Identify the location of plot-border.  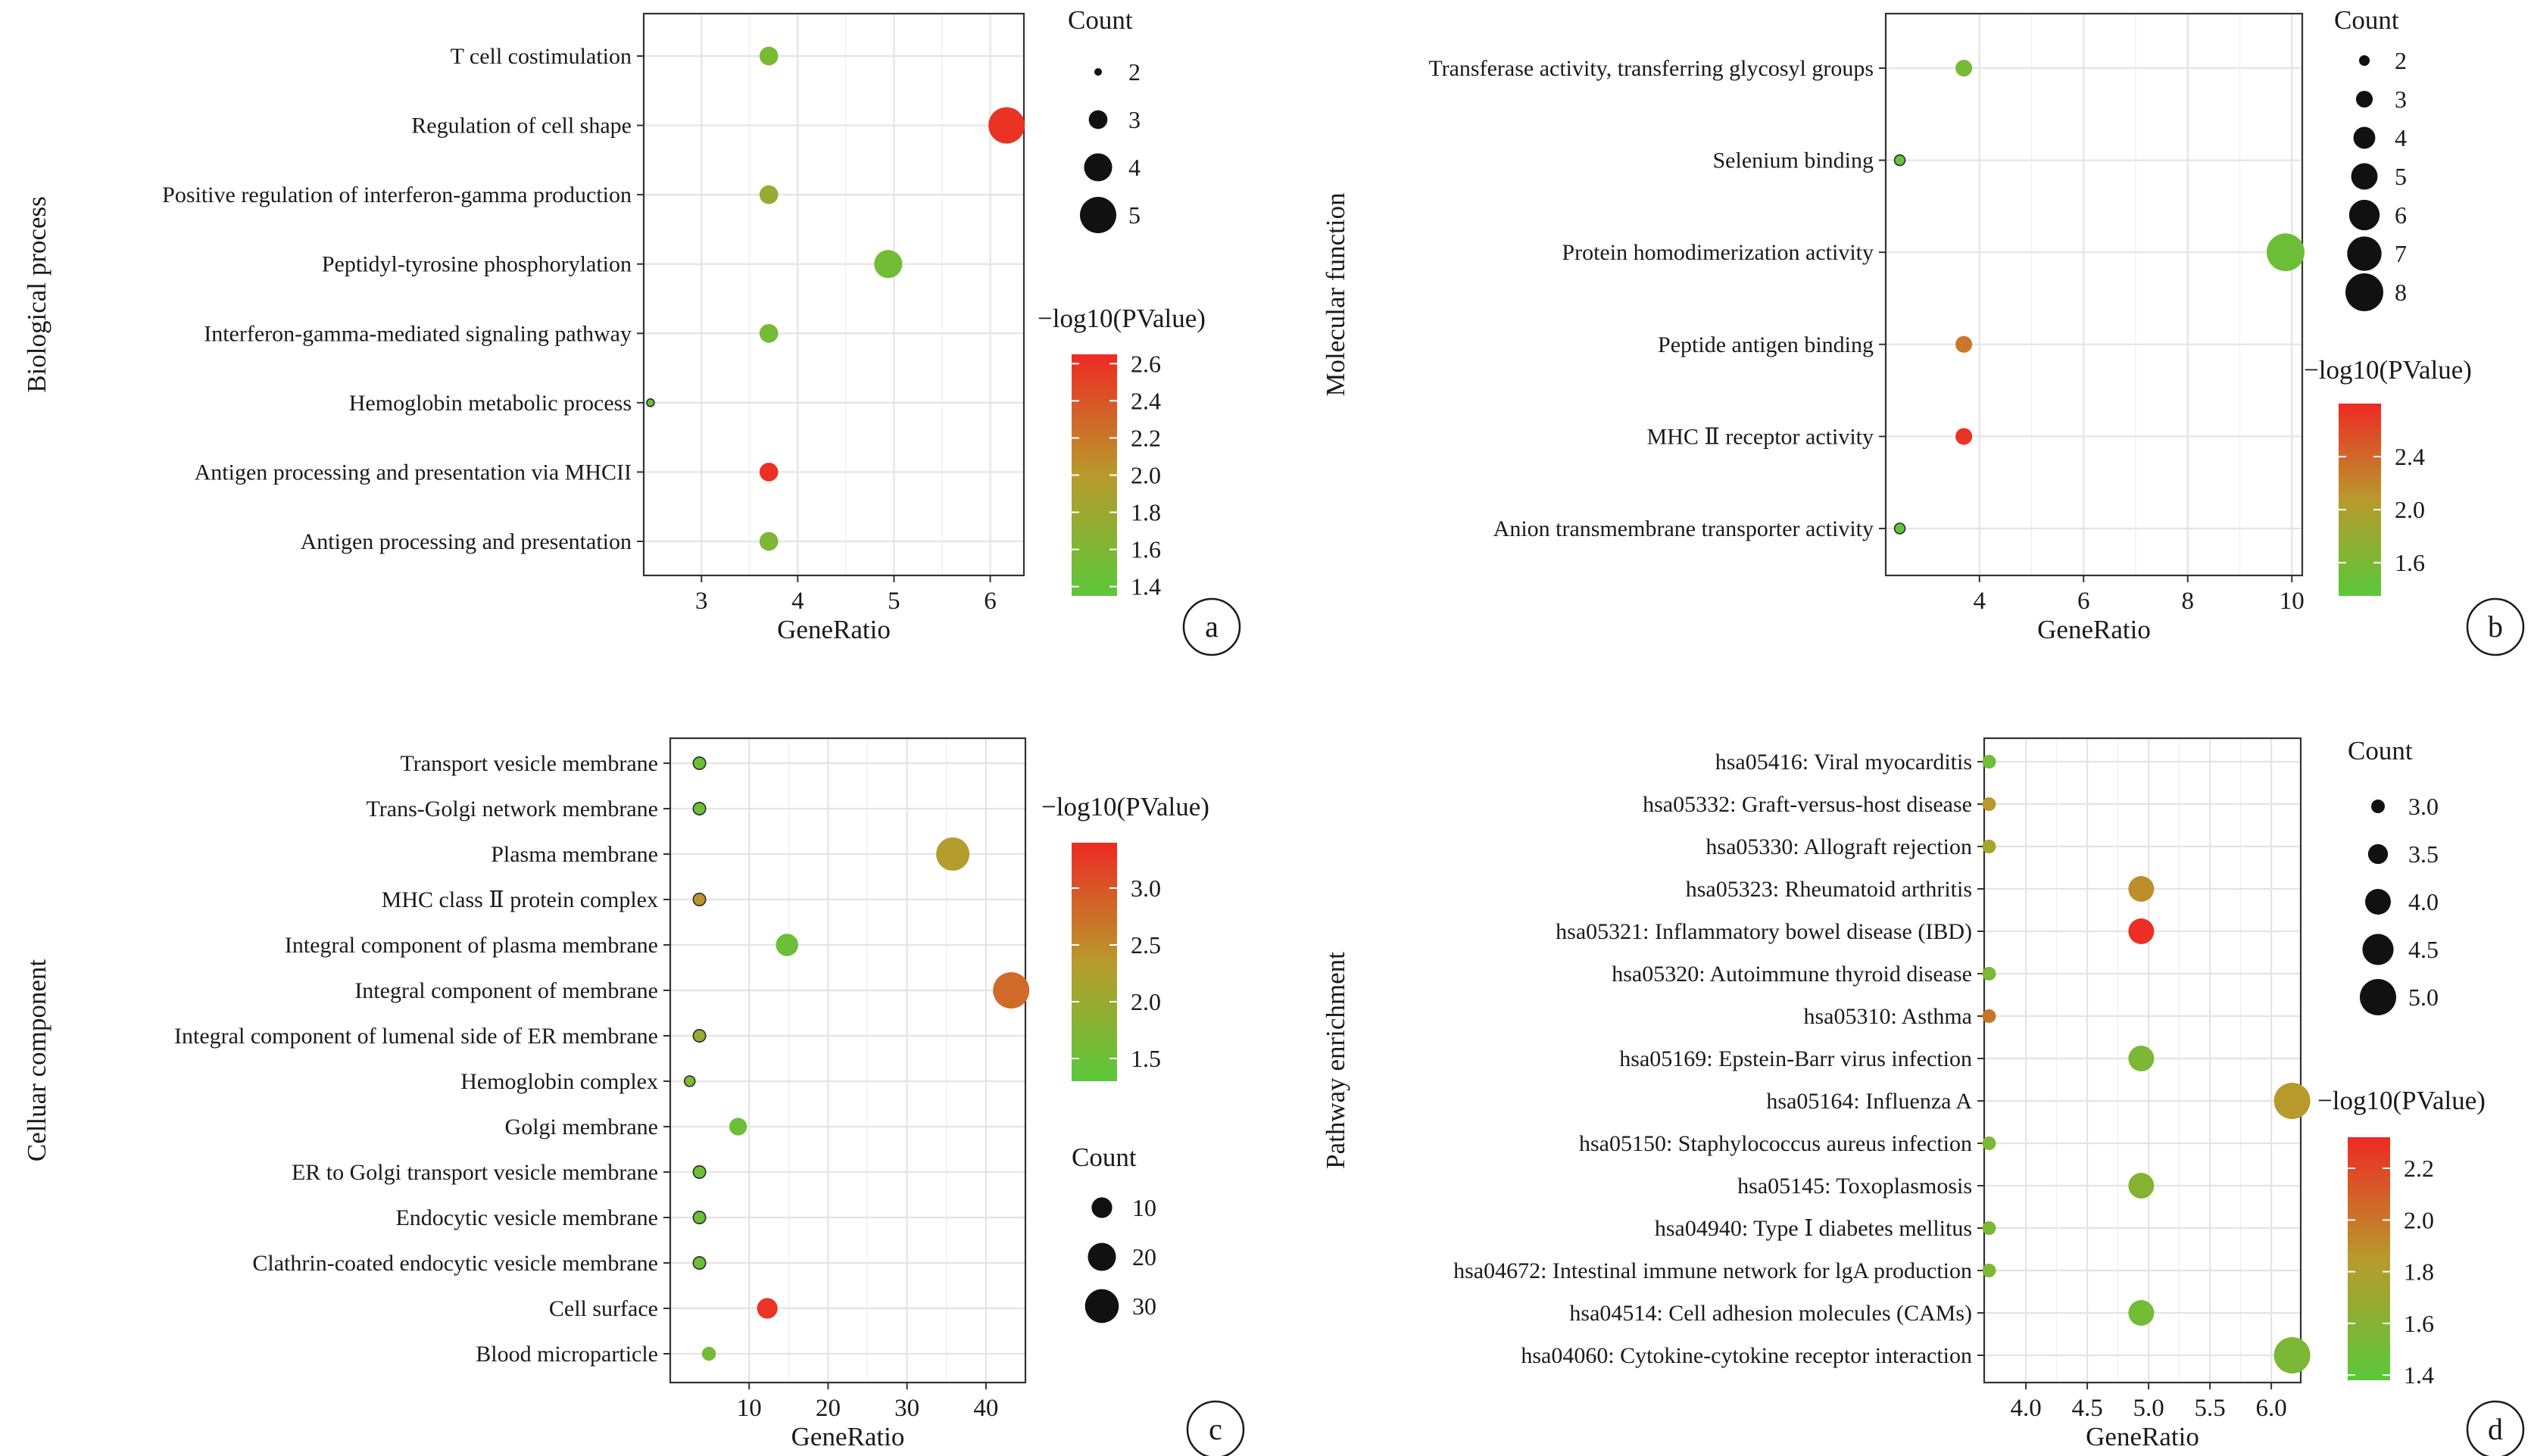
(2142, 1060).